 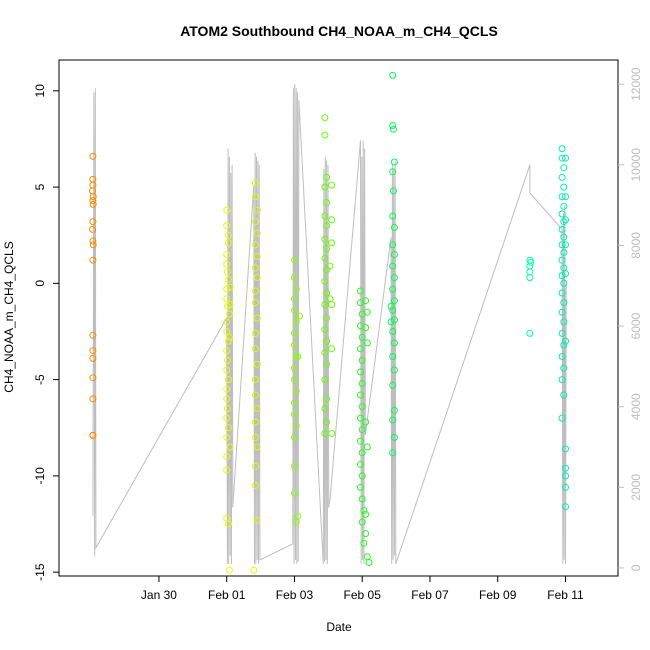 I want to click on y-axis-label: CH4_NOAA_m_CH4_QCLS, so click(x=9, y=316).